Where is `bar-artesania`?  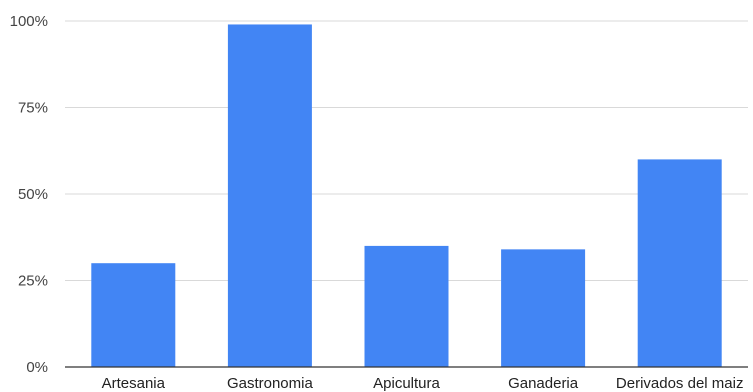 bar-artesania is located at coordinates (133, 315).